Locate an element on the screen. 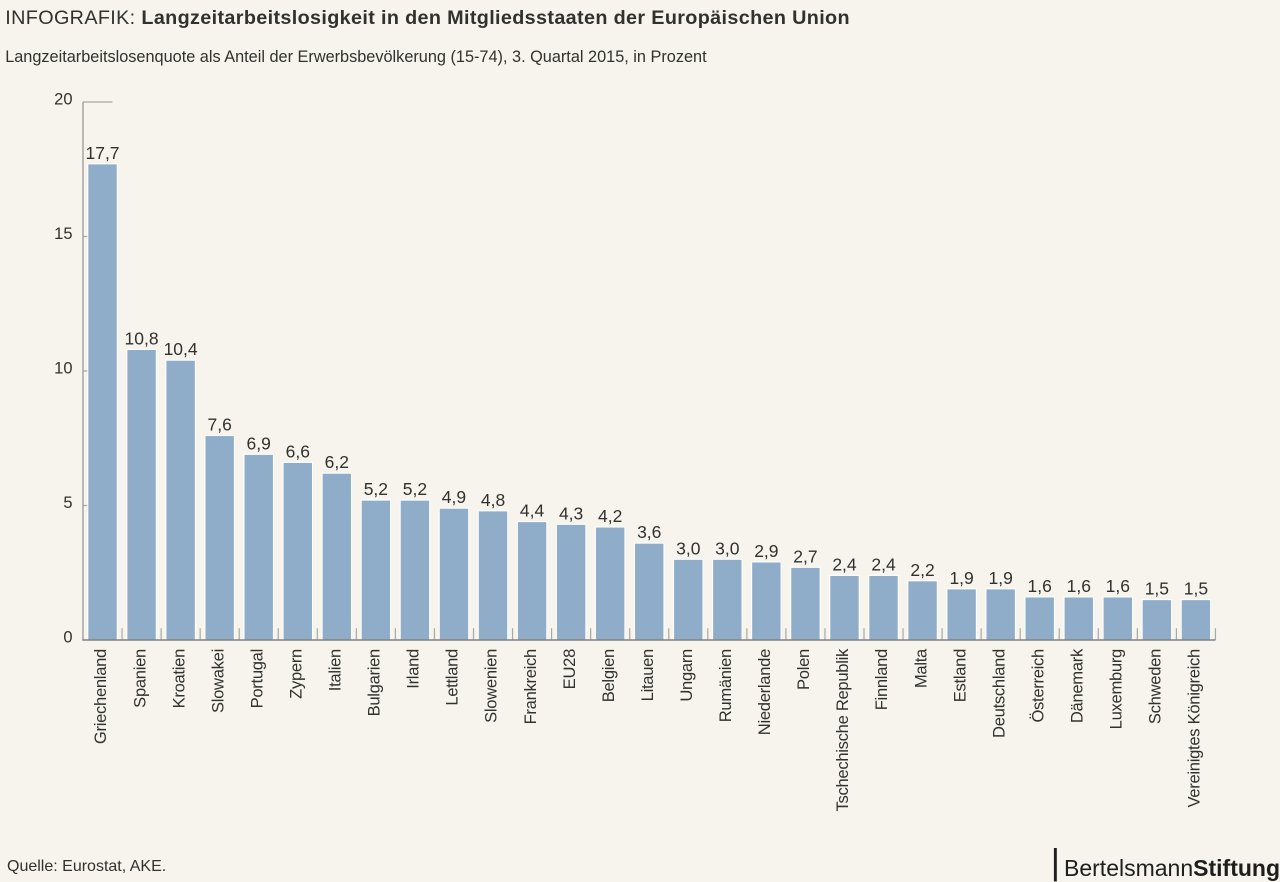 The width and height of the screenshot is (1280, 882). svg-text: Luxemburg is located at coordinates (1116, 689).